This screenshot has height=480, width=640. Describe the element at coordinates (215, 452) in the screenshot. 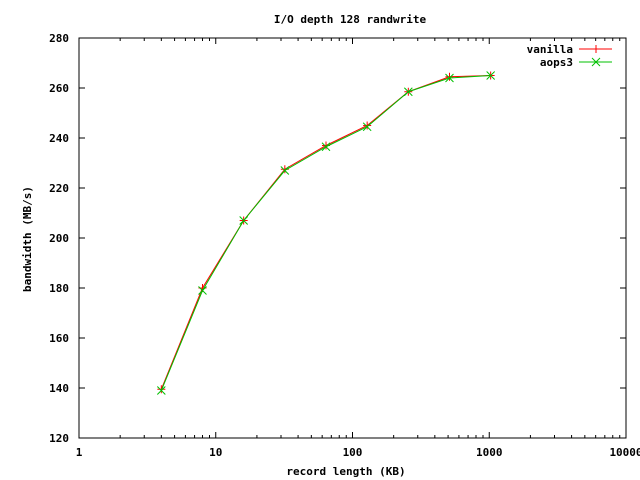

I see `x-tick-label: 10` at that location.